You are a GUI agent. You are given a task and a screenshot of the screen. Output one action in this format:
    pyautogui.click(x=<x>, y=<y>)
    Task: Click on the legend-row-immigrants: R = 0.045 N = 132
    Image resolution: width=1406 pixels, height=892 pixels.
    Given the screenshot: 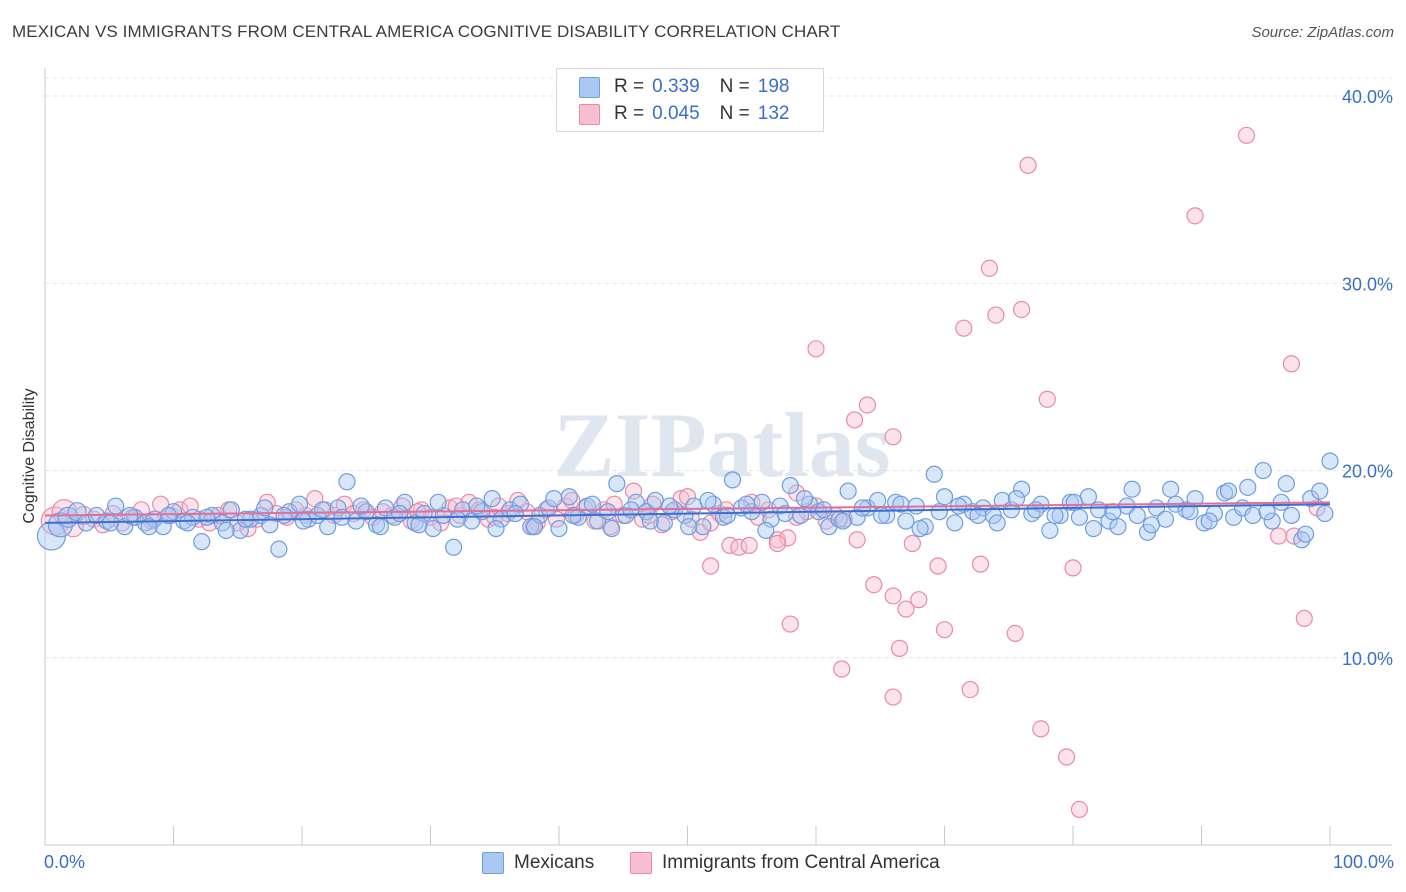 What is the action you would take?
    pyautogui.click(x=684, y=114)
    